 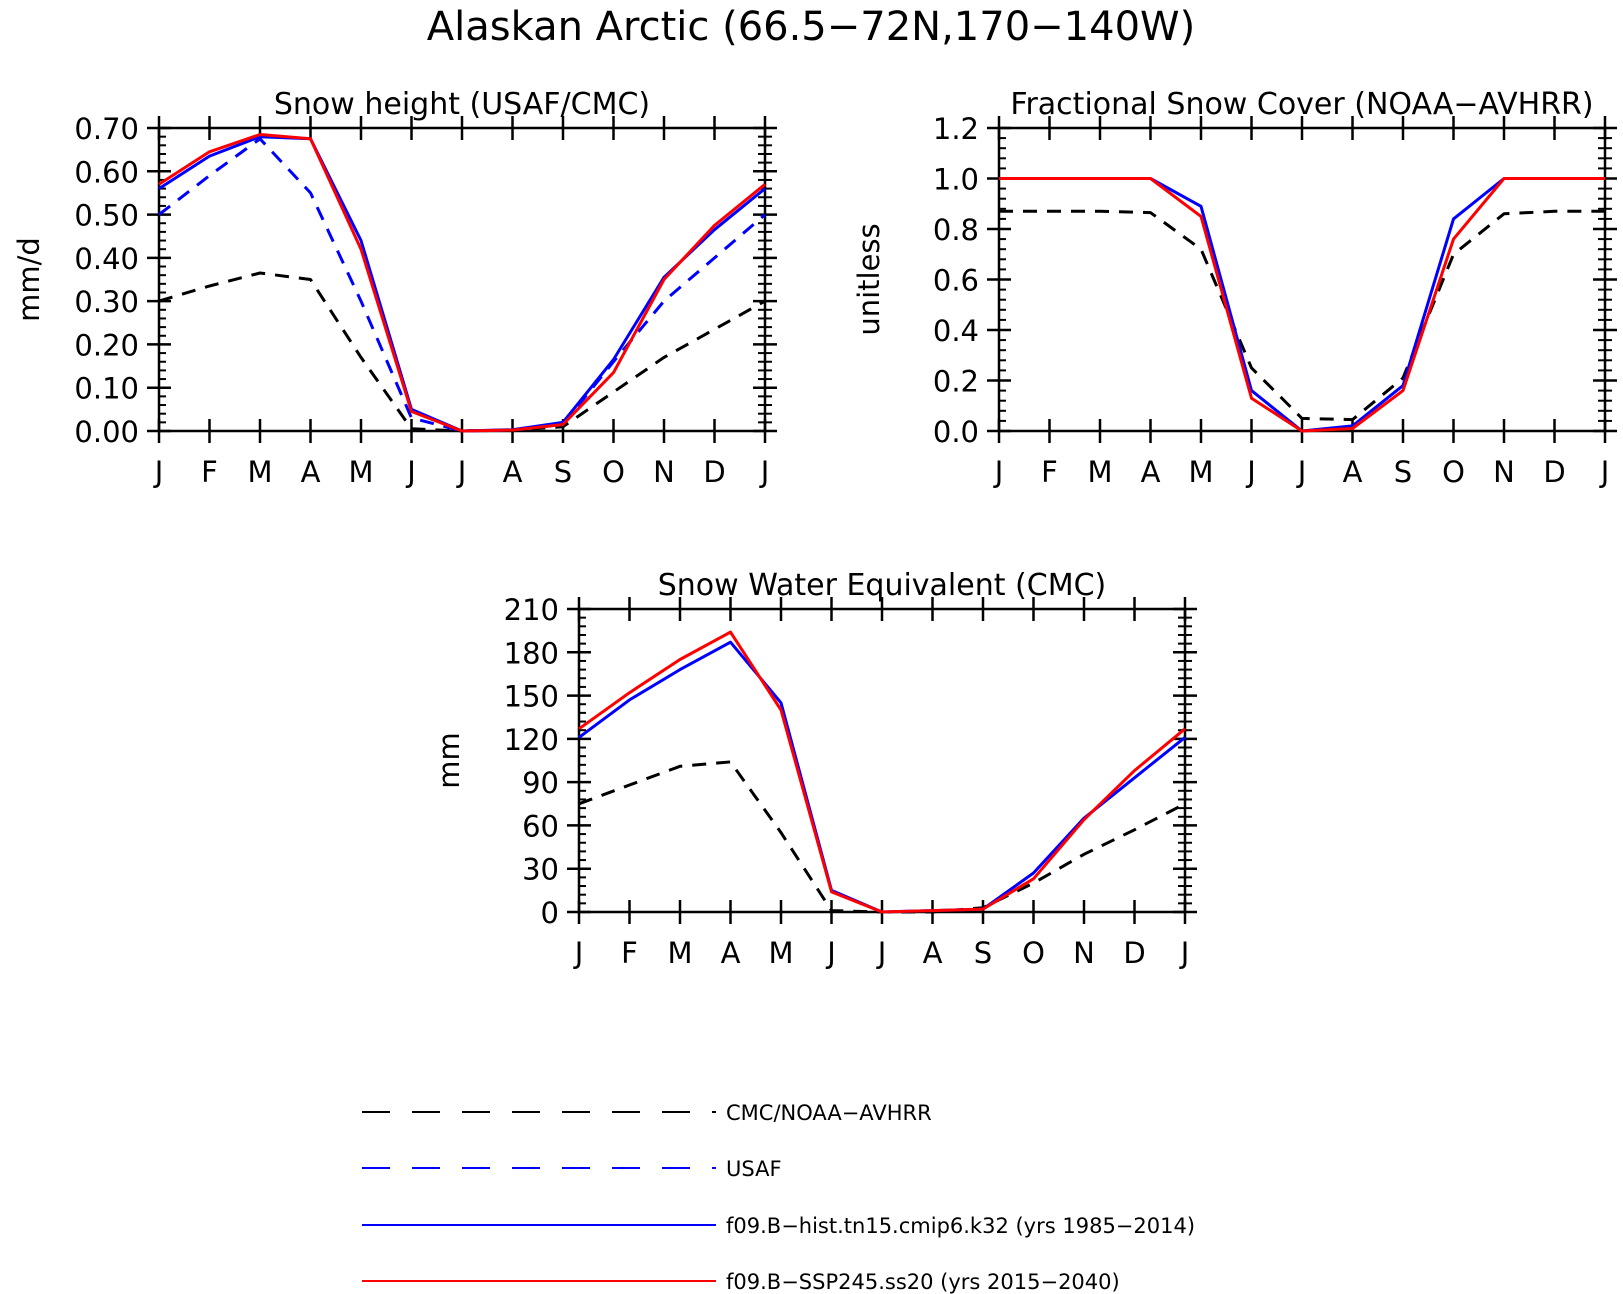 What do you see at coordinates (531, 610) in the screenshot?
I see `y-tick-label: 210` at bounding box center [531, 610].